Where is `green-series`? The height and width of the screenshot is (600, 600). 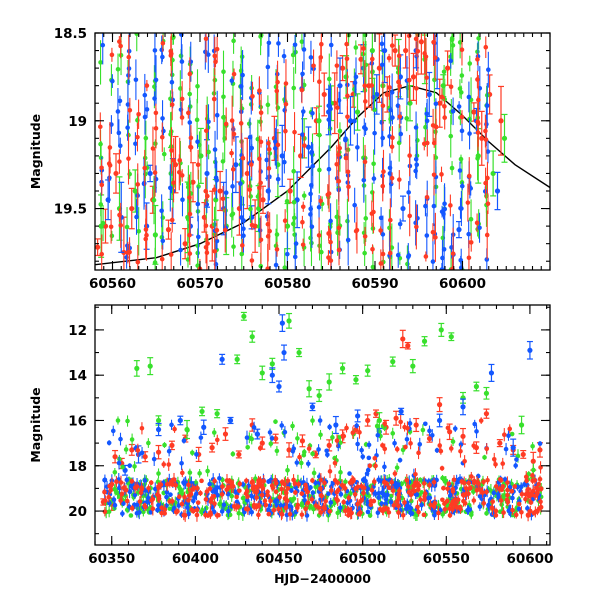 green-series is located at coordinates (329, 375).